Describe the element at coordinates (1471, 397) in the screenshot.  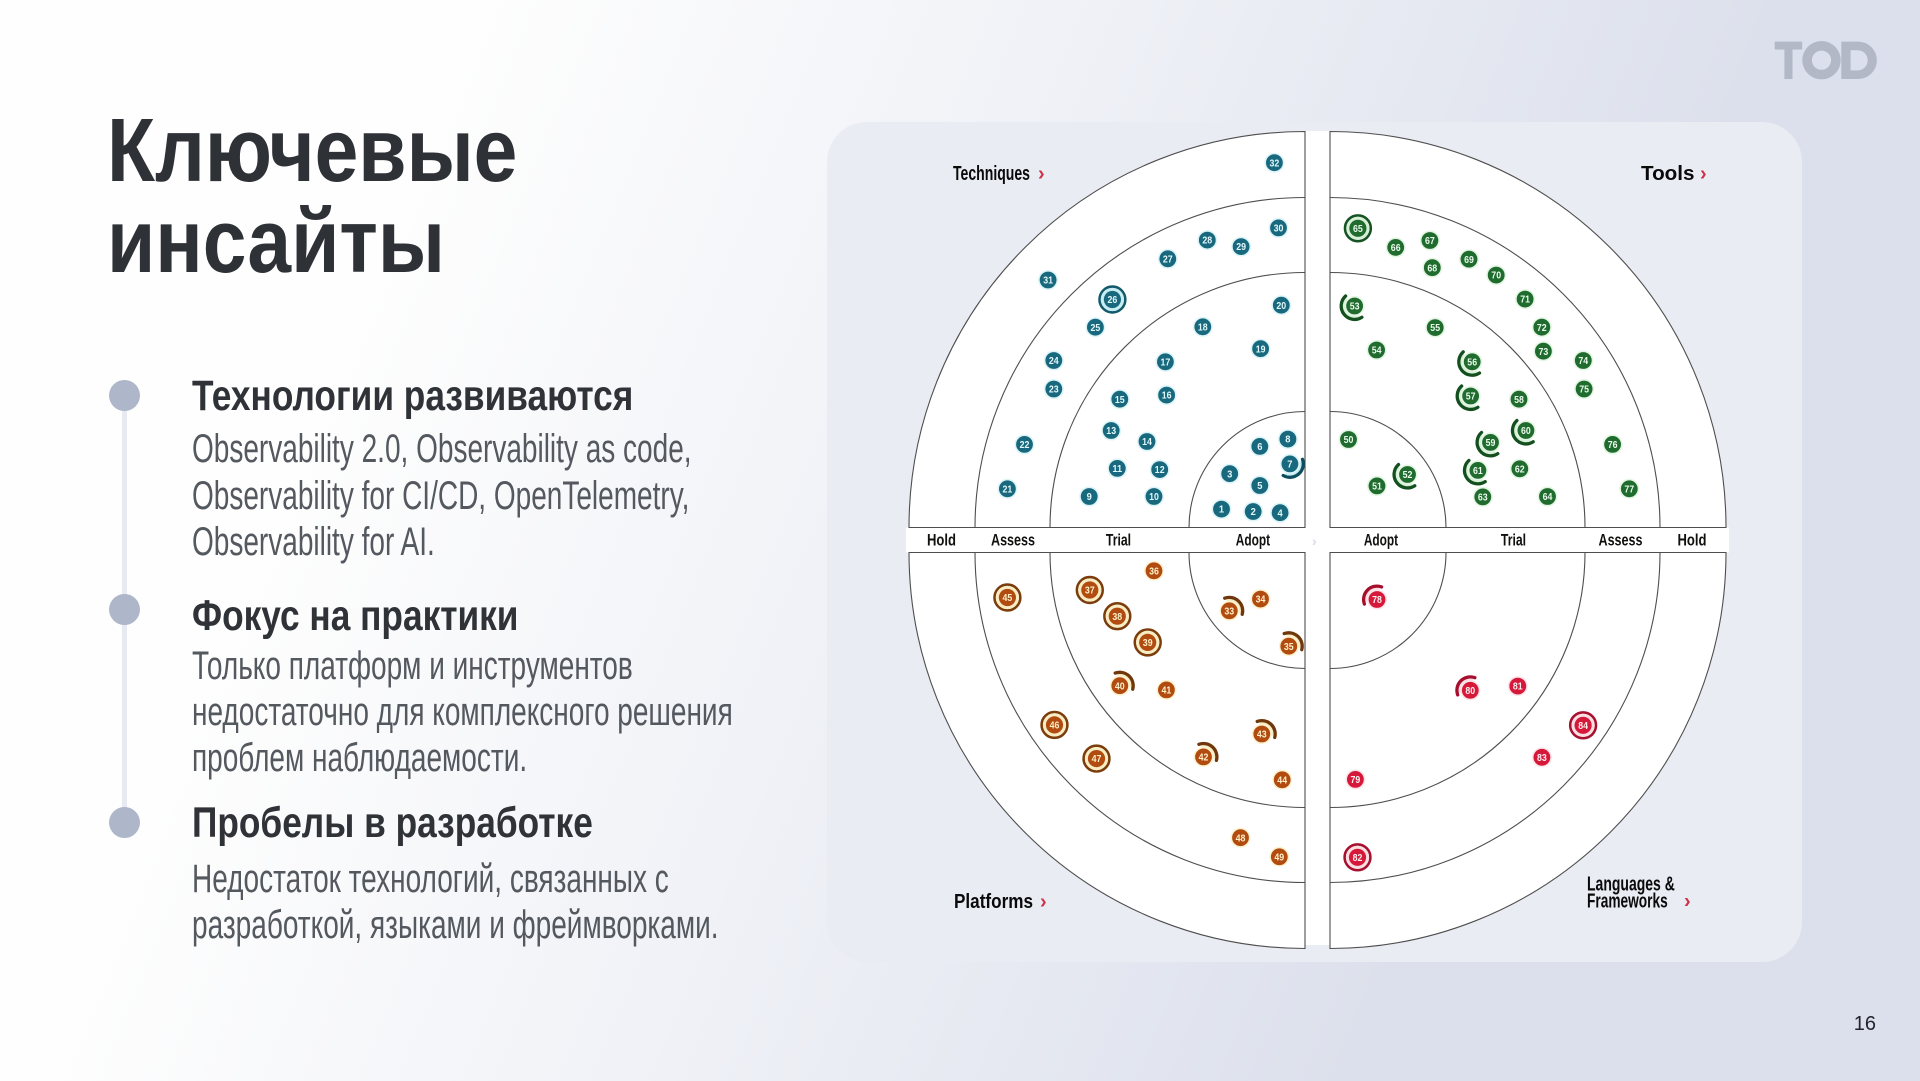
I see `svg-text: 57` at that location.